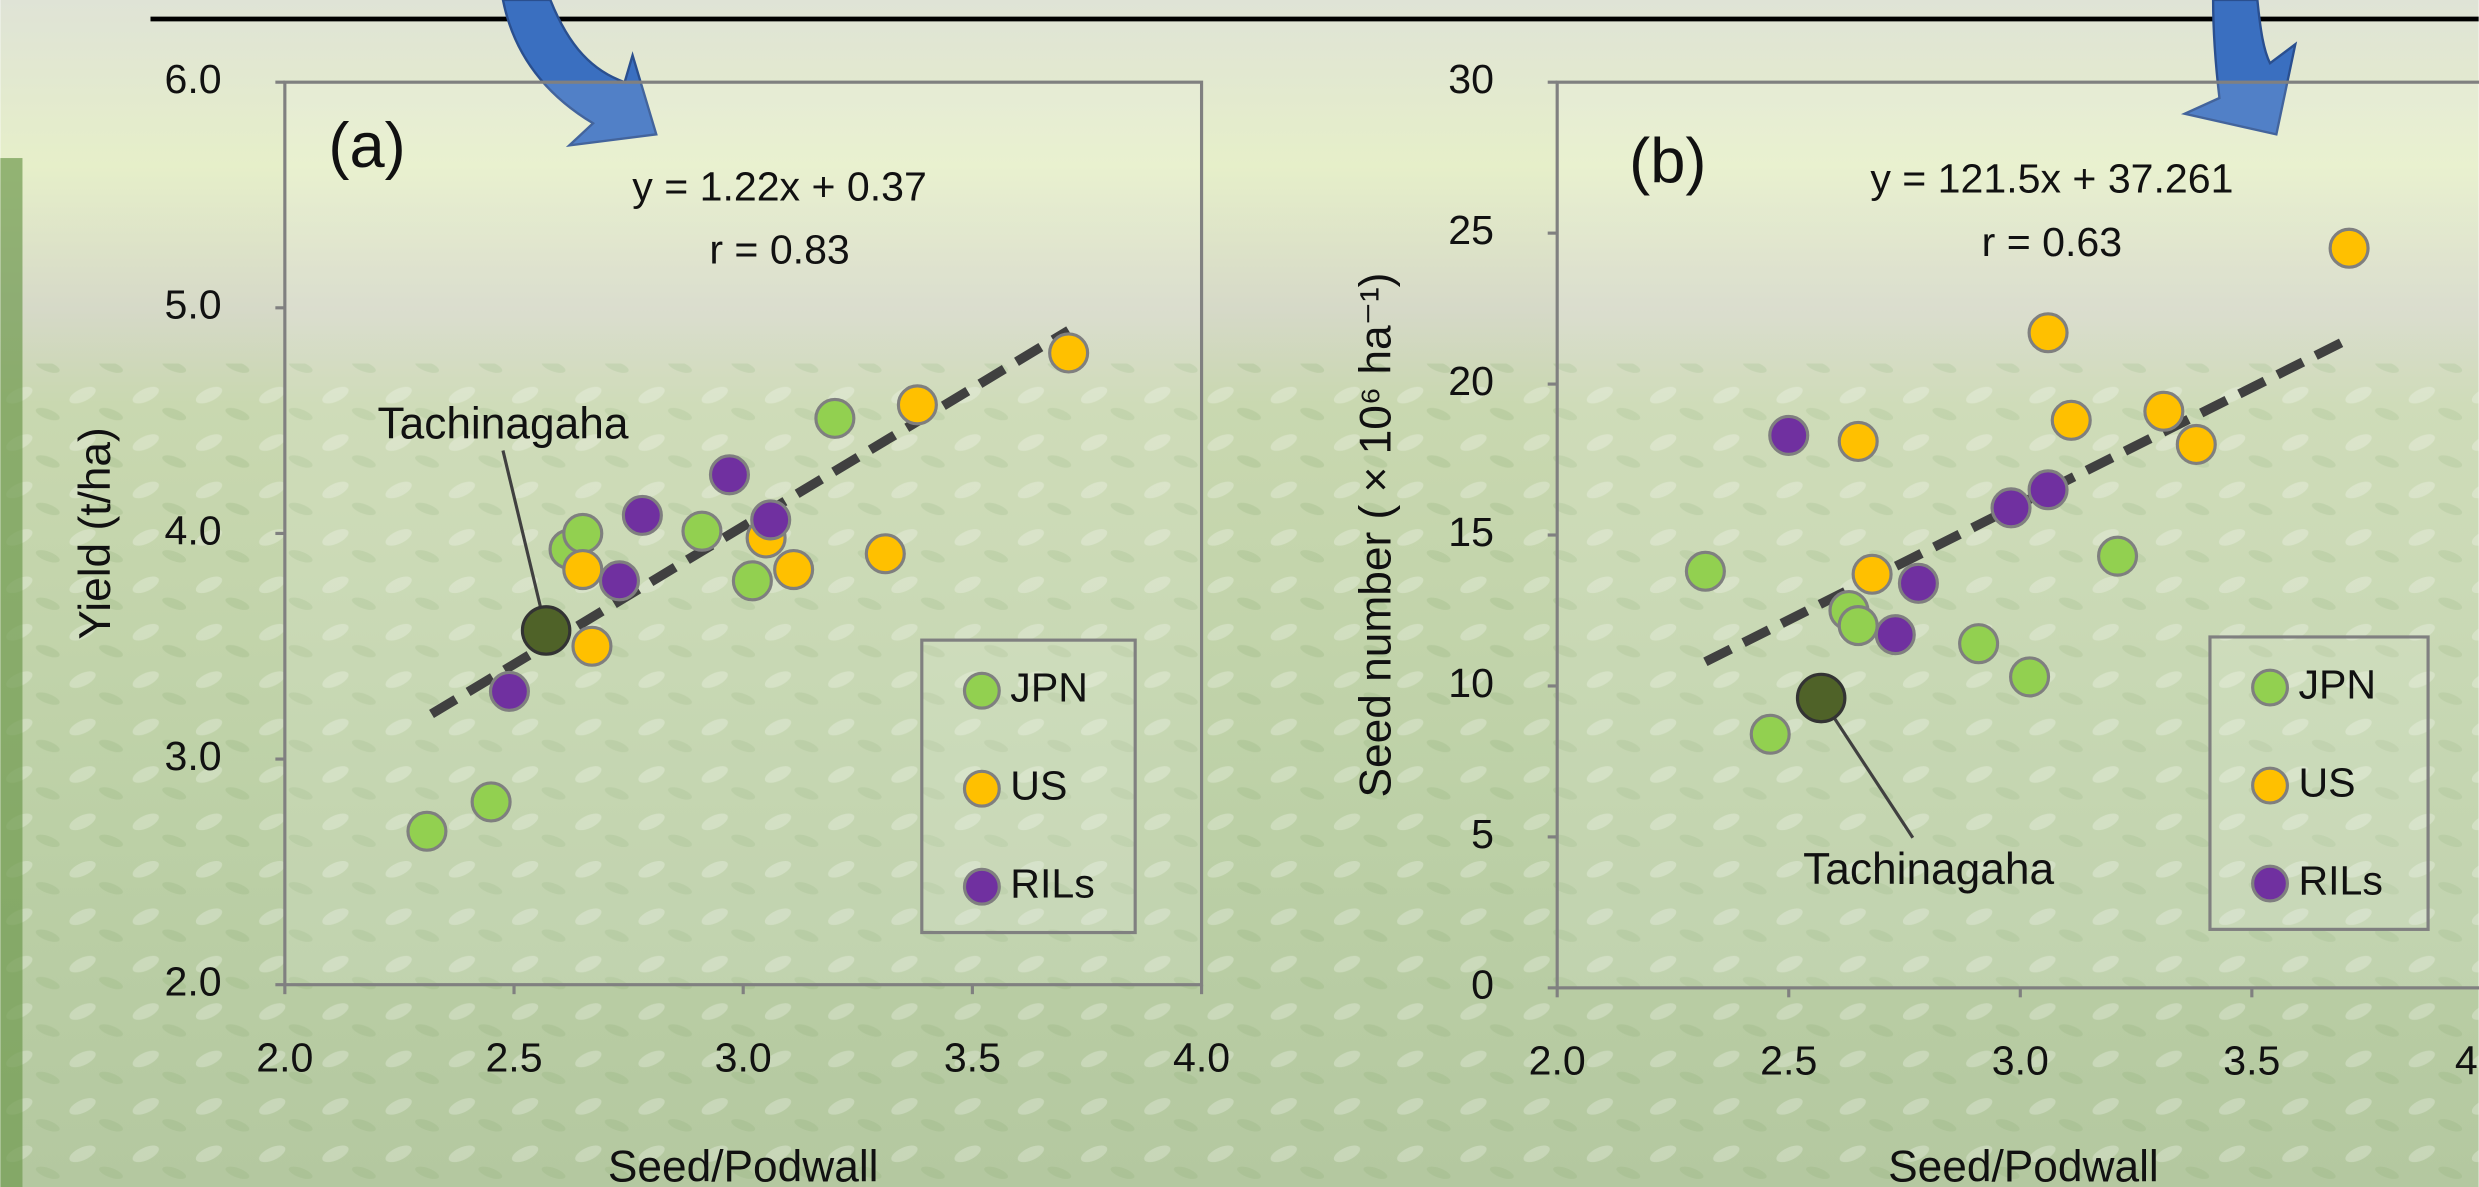 This screenshot has height=1187, width=2479. Describe the element at coordinates (193, 79) in the screenshot. I see `y-tick-label: 6.0` at that location.